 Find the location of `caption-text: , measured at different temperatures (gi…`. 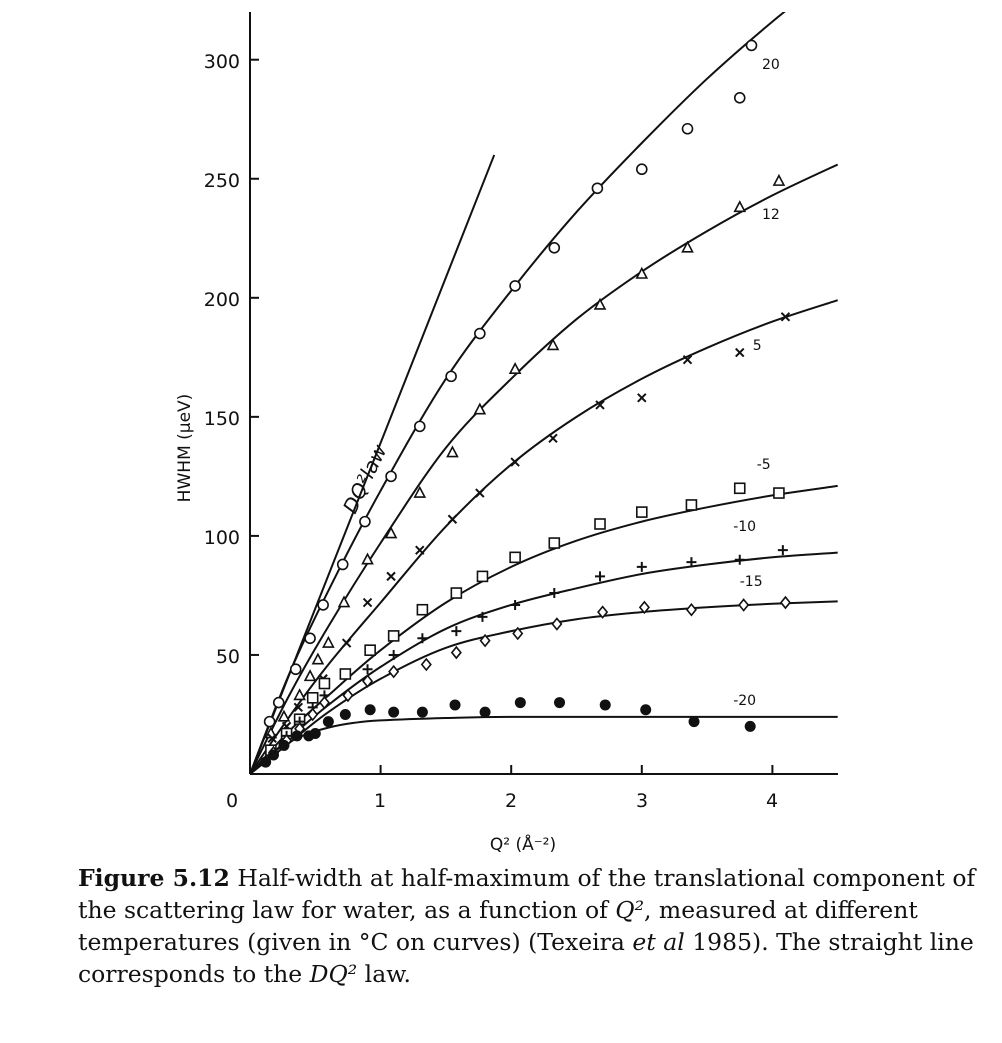

caption-text: , measured at different temperatures (gi… is located at coordinates (498, 926).